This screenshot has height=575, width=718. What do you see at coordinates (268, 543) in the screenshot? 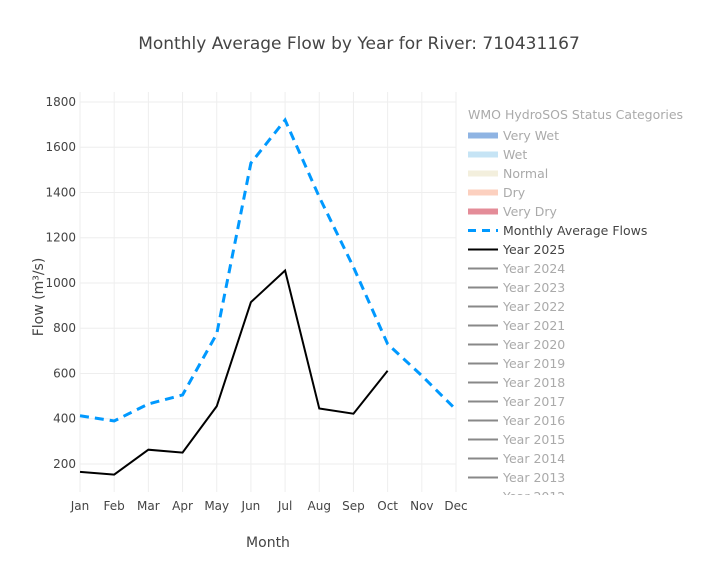
I see `x-axis-label: Month` at bounding box center [268, 543].